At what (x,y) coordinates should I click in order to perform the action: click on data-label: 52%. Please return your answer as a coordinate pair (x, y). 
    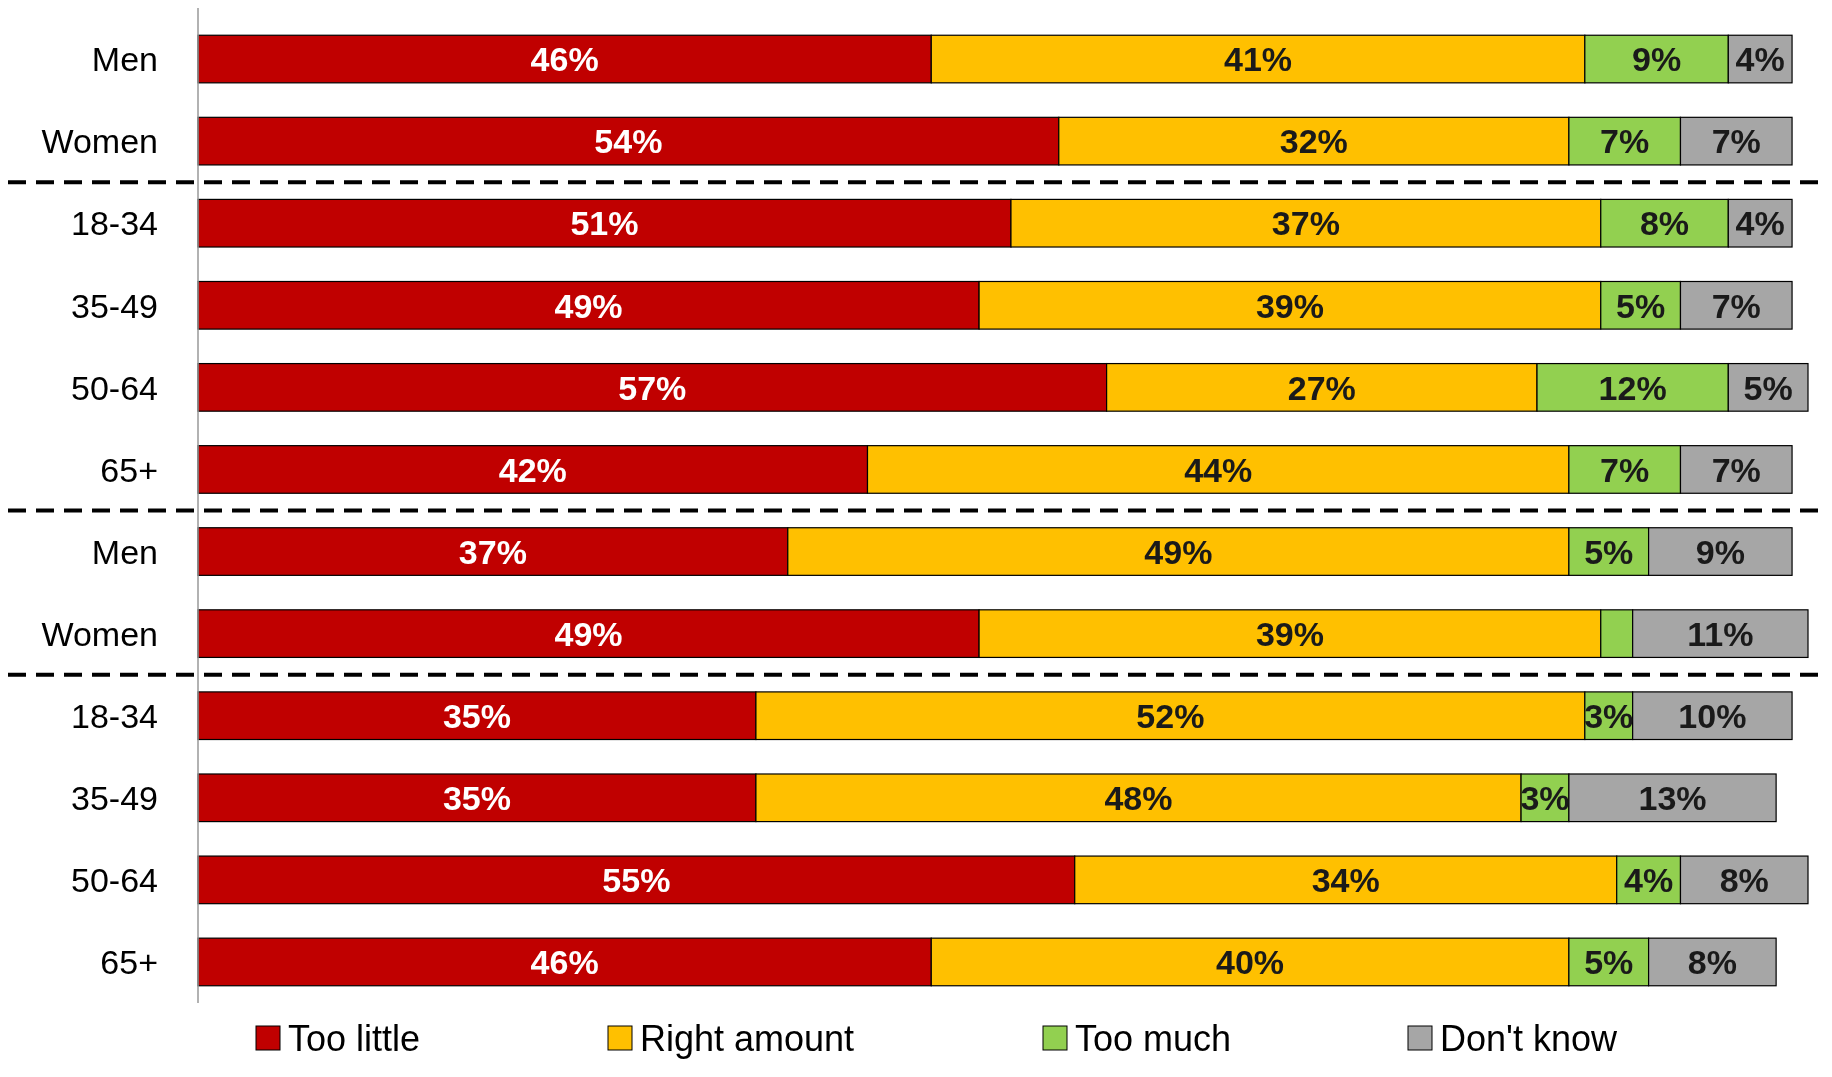
    Looking at the image, I should click on (1170, 715).